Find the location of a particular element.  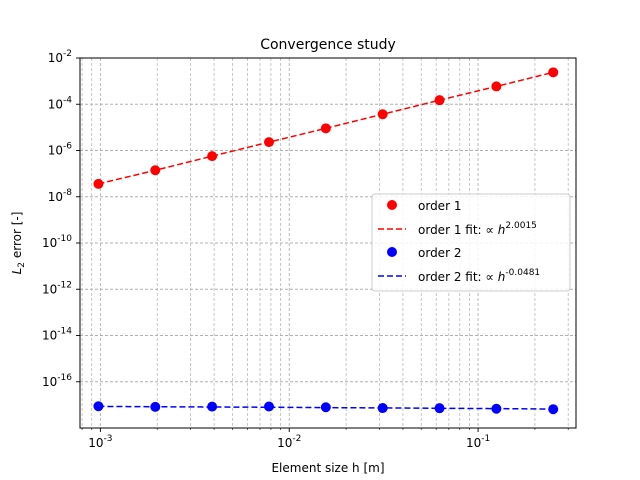

legend-label-order-2-fit-prefix: order 2 fit: ∝ is located at coordinates (456, 277).